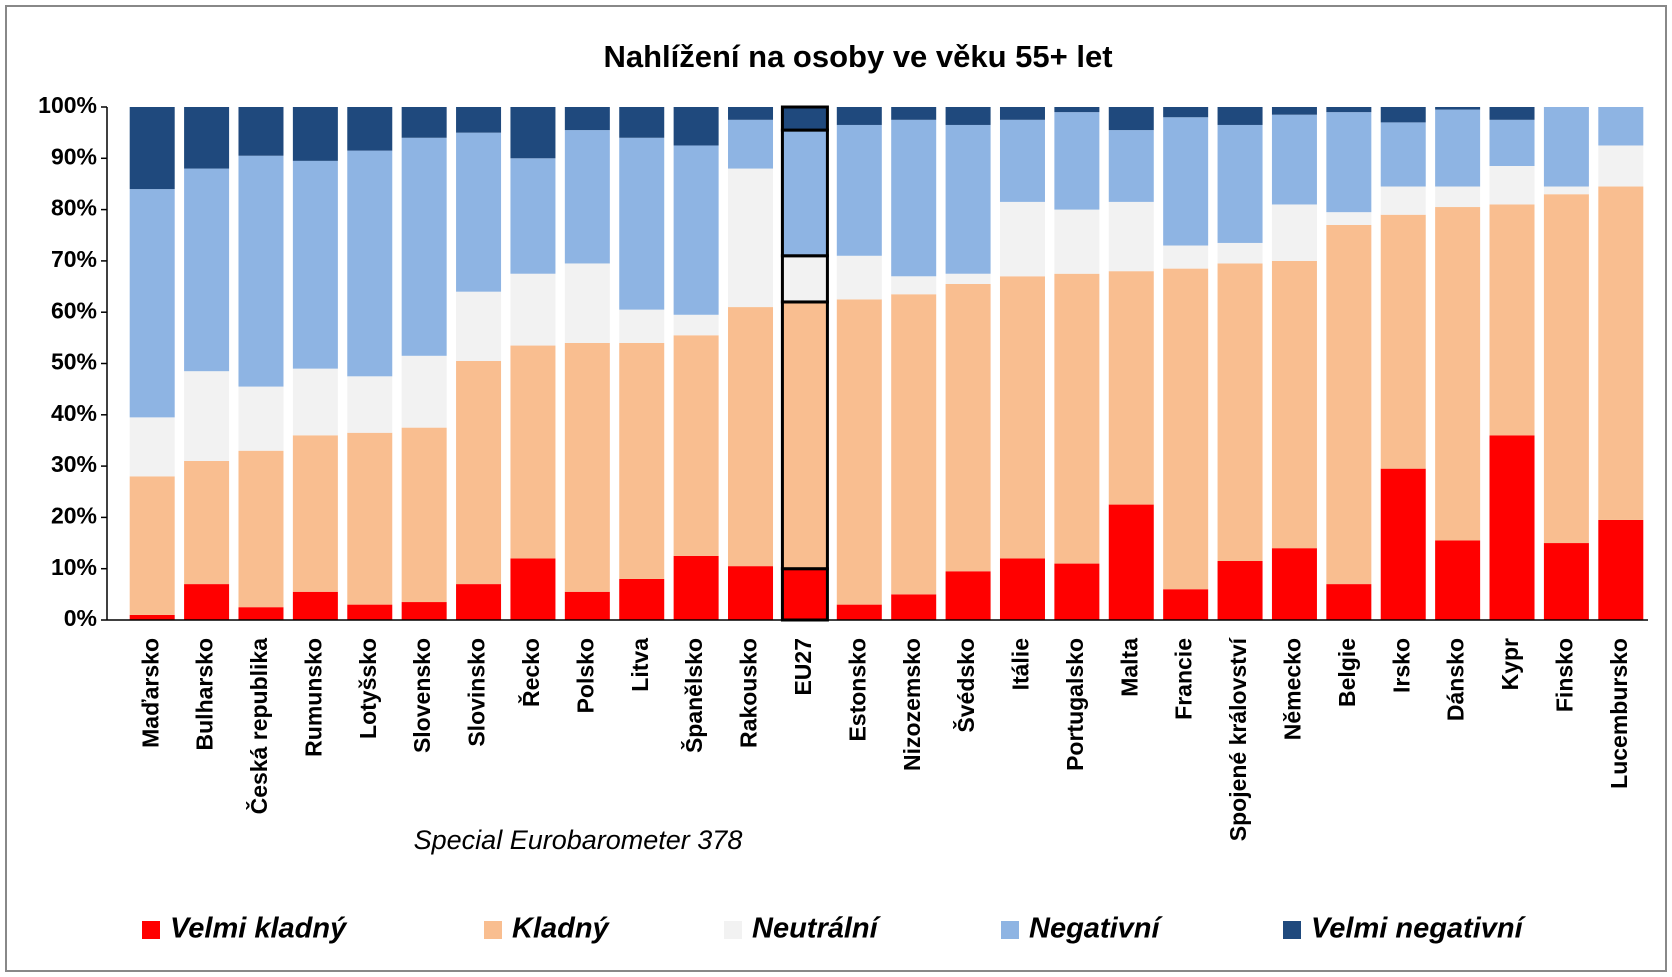 This screenshot has height=977, width=1672. I want to click on x-tick-label: Finsko, so click(1564, 675).